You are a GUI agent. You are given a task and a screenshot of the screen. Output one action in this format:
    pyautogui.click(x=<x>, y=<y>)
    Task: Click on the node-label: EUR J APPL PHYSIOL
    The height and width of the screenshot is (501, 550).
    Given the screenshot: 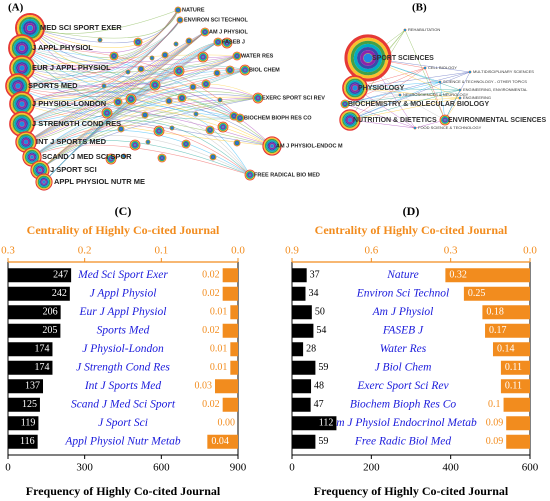 What is the action you would take?
    pyautogui.click(x=71, y=67)
    